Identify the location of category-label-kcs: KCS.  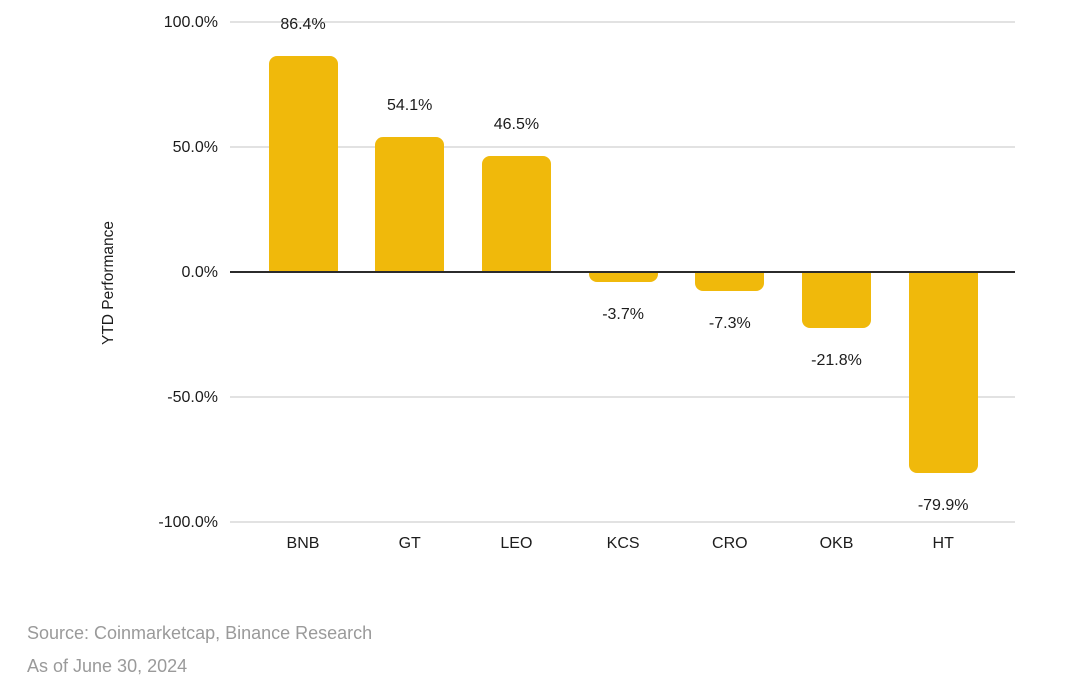
(623, 543).